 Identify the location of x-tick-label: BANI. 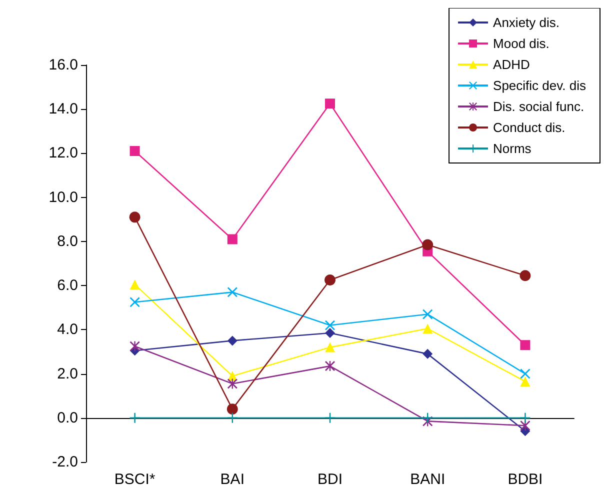
(428, 479).